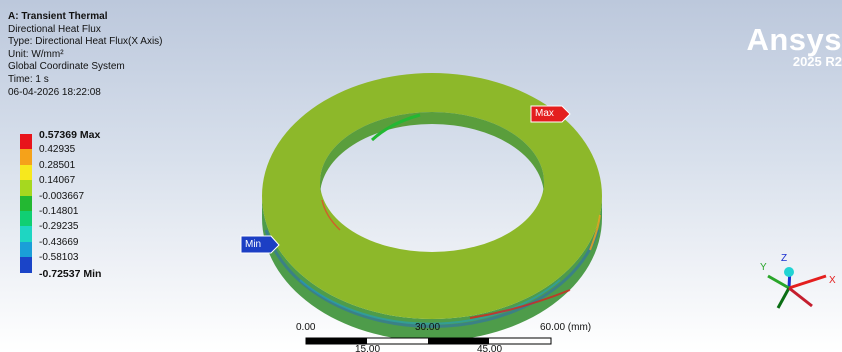  What do you see at coordinates (368, 348) in the screenshot?
I see `scale-label: 15.00` at bounding box center [368, 348].